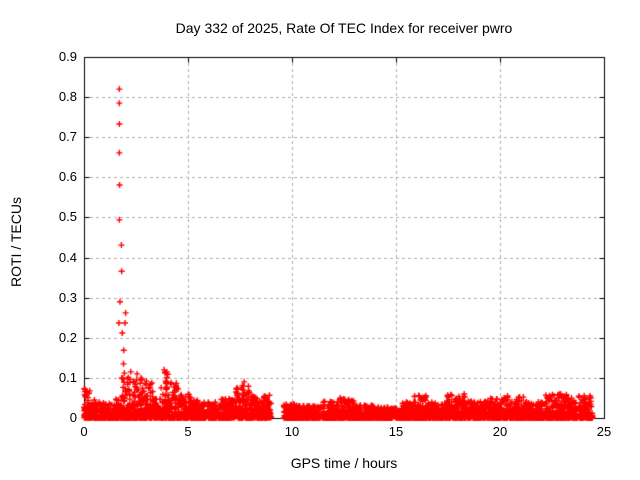  I want to click on y-tick-label: 0.6, so click(67, 177).